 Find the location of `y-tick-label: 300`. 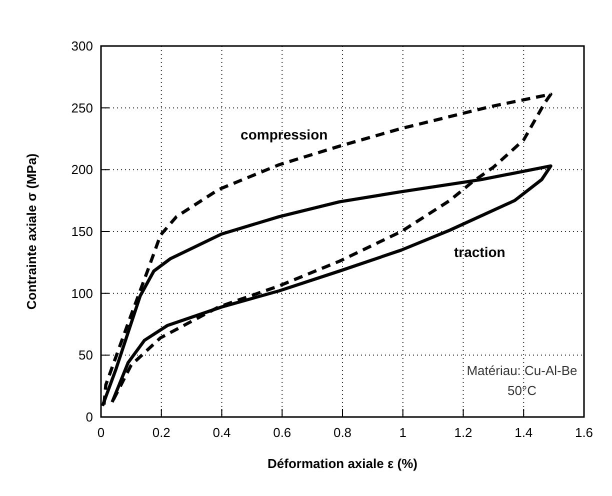

y-tick-label: 300 is located at coordinates (82, 46).